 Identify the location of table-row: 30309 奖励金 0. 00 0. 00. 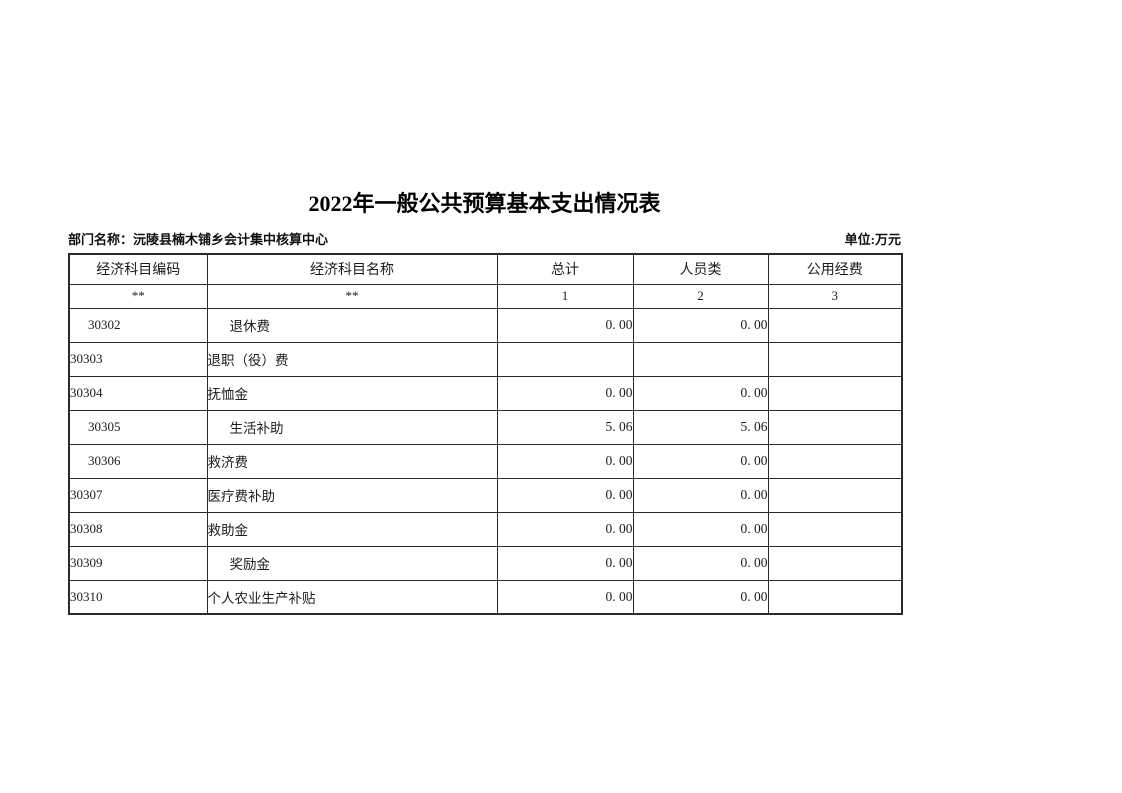
(485, 563).